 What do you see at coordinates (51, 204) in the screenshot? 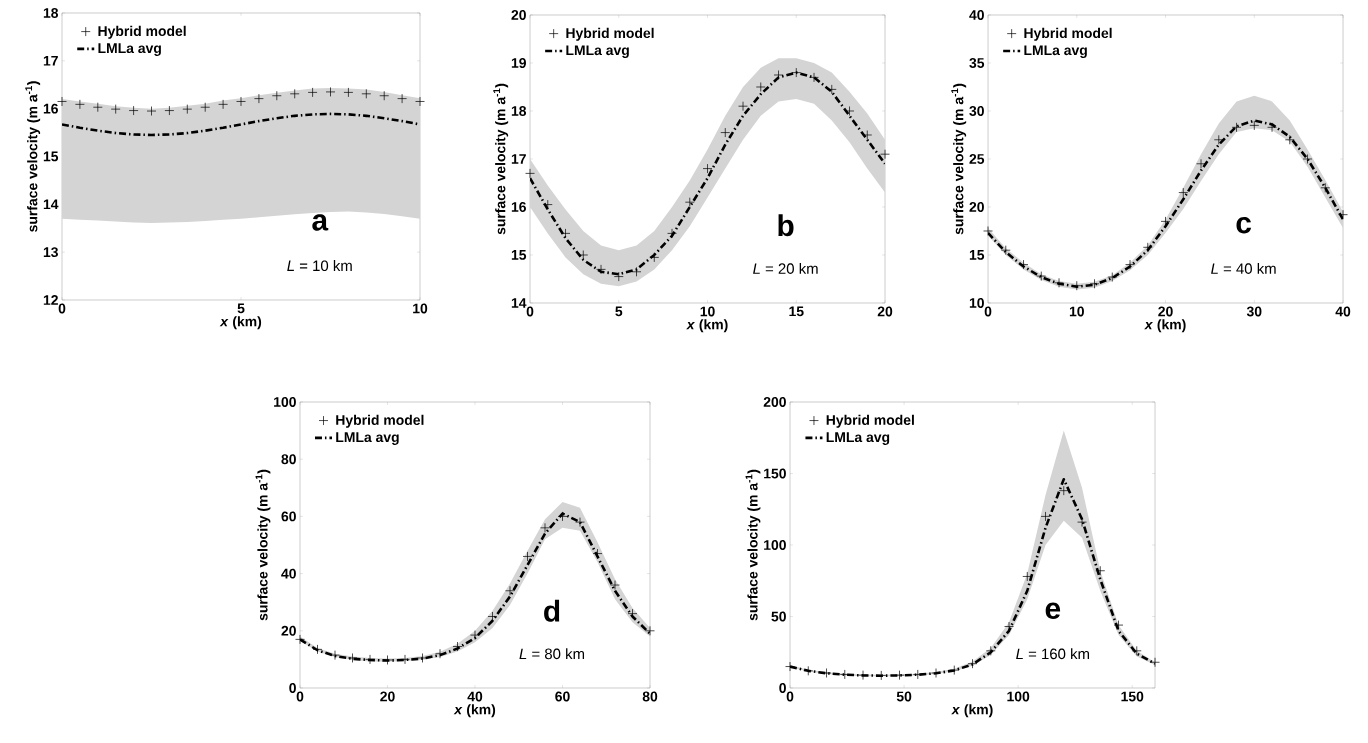
I see `y-tick-label: 14` at bounding box center [51, 204].